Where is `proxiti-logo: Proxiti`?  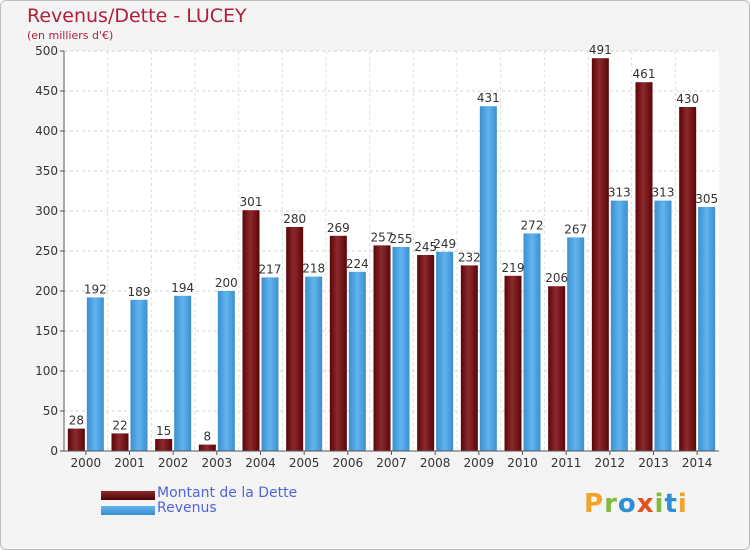 proxiti-logo: Proxiti is located at coordinates (636, 504).